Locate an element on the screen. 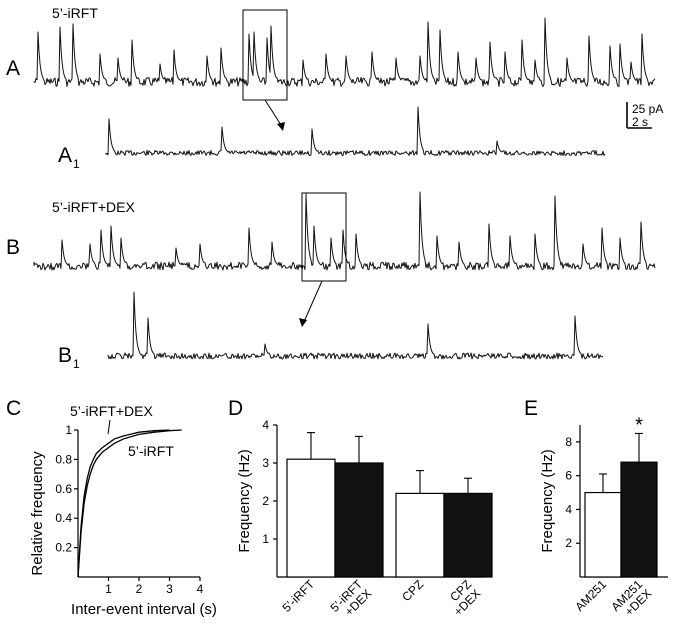 This screenshot has height=641, width=681. c-series-label: 5’-iRFT is located at coordinates (151, 451).